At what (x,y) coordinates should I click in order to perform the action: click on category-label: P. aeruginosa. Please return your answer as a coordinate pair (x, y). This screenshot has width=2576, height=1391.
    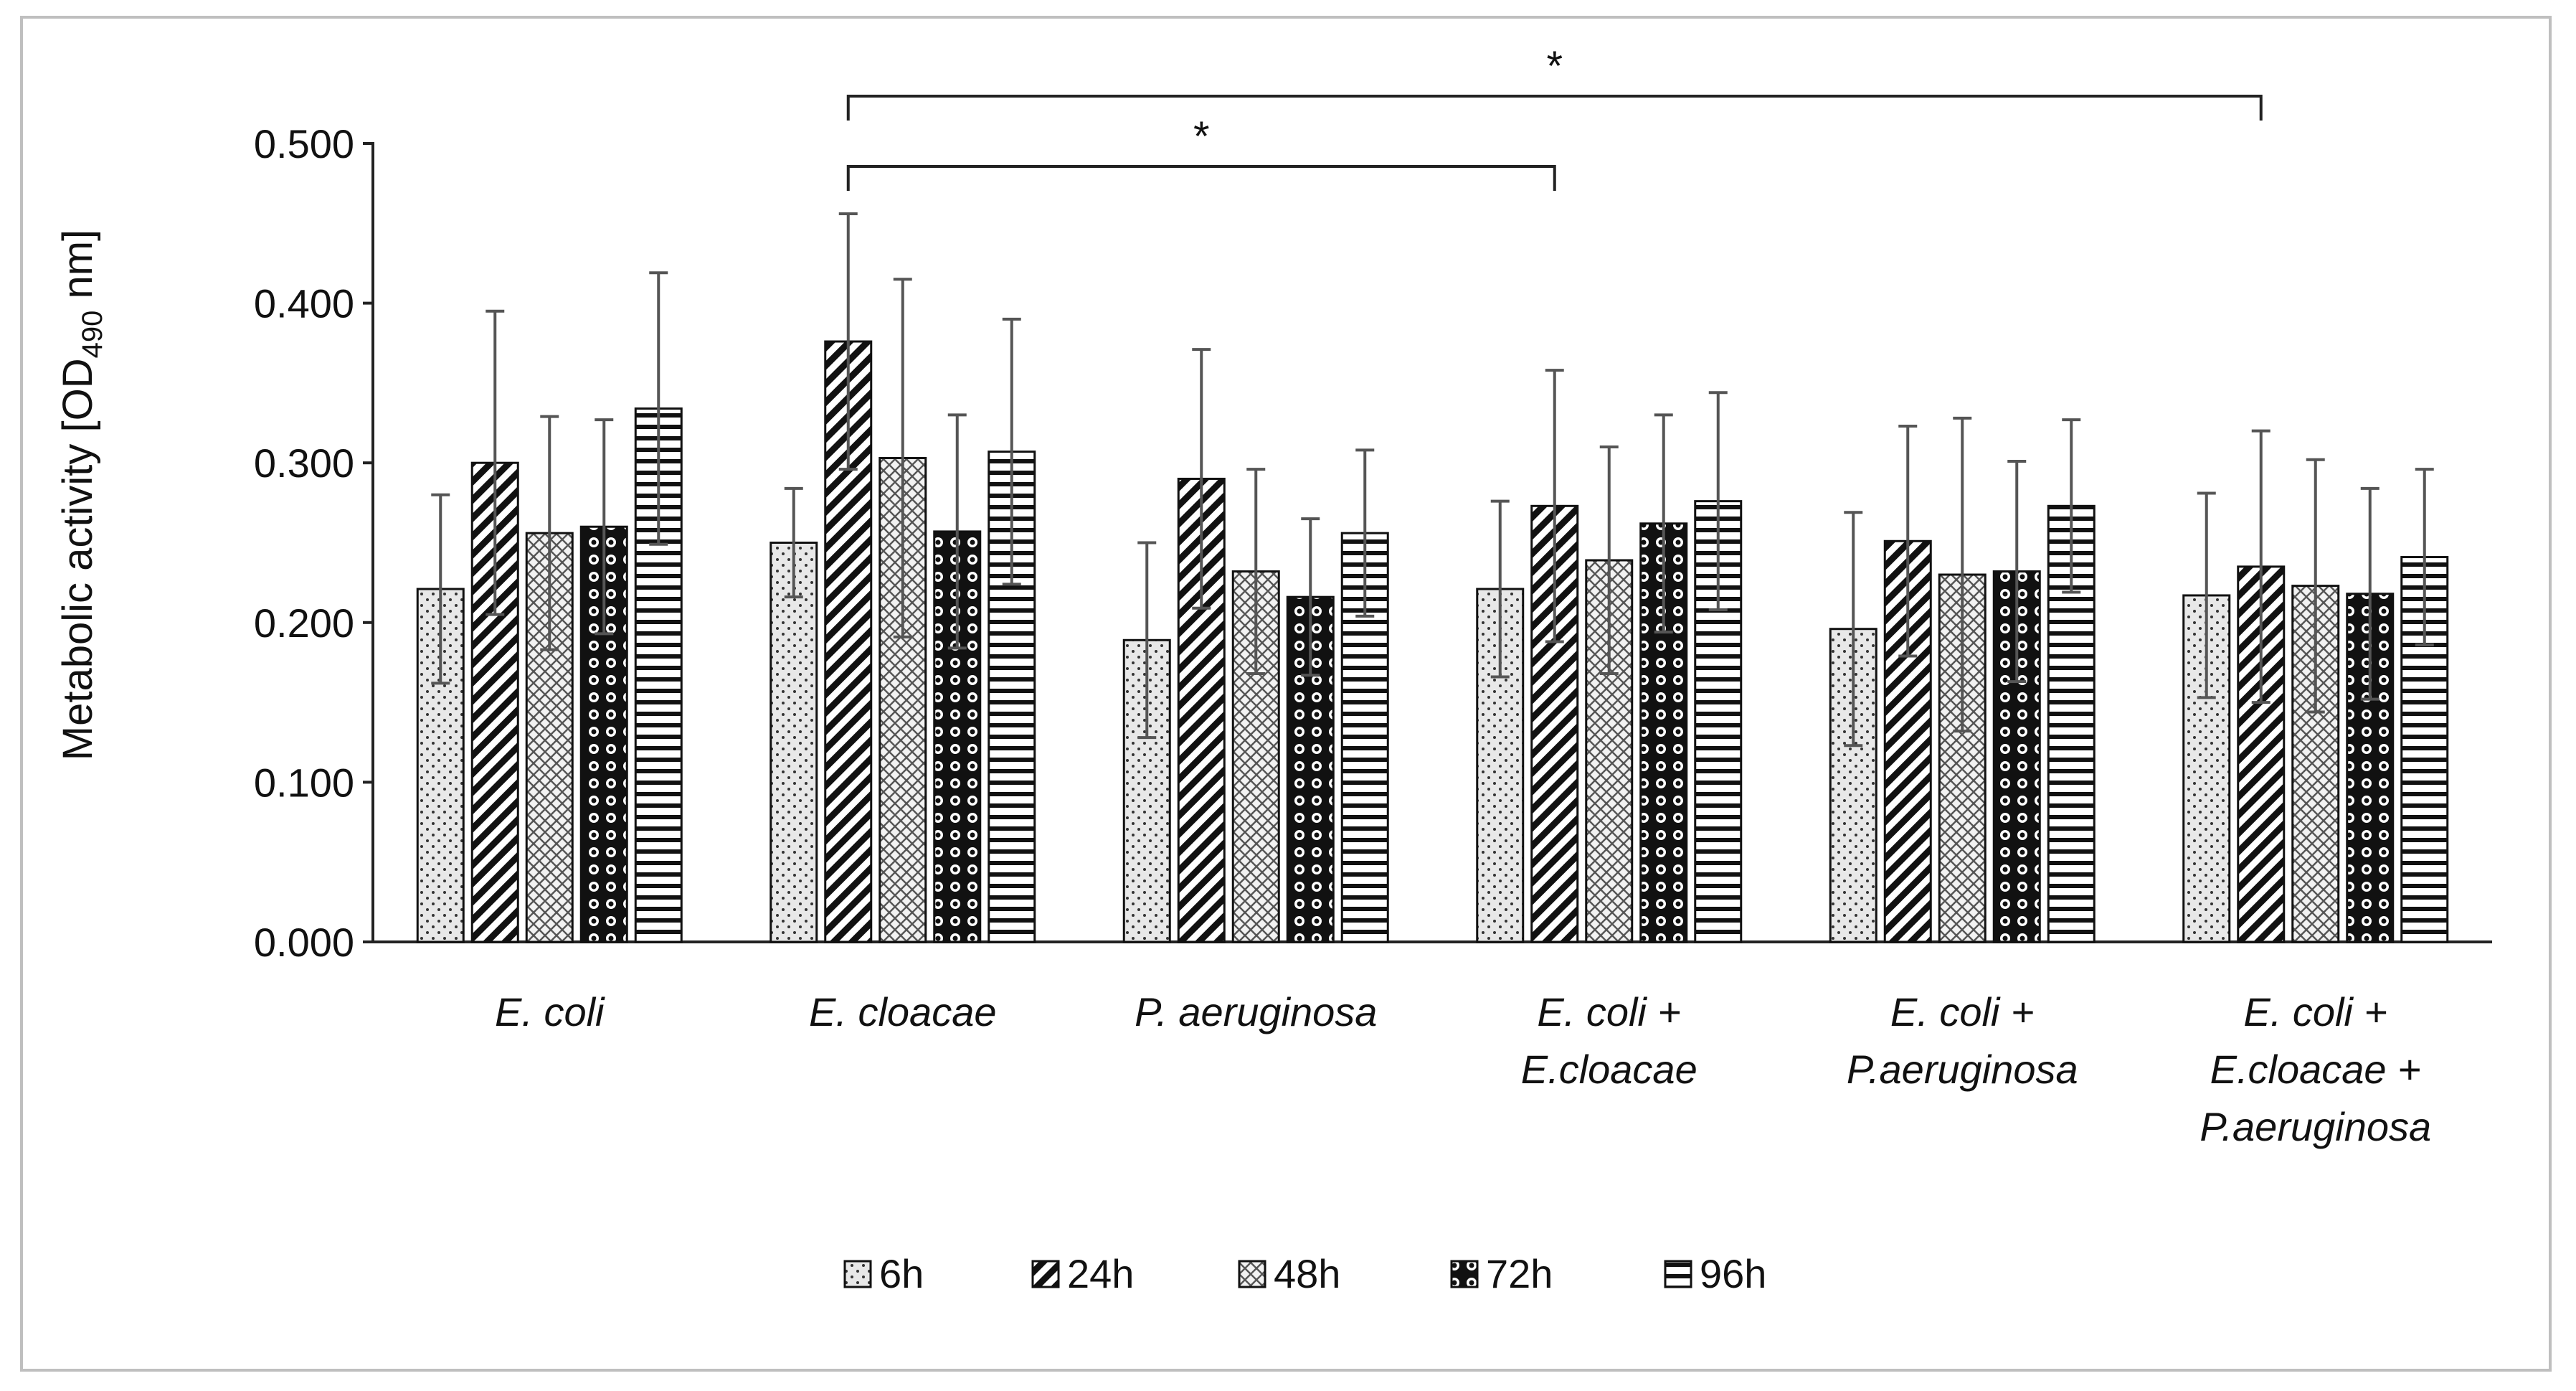
    Looking at the image, I should click on (1256, 1012).